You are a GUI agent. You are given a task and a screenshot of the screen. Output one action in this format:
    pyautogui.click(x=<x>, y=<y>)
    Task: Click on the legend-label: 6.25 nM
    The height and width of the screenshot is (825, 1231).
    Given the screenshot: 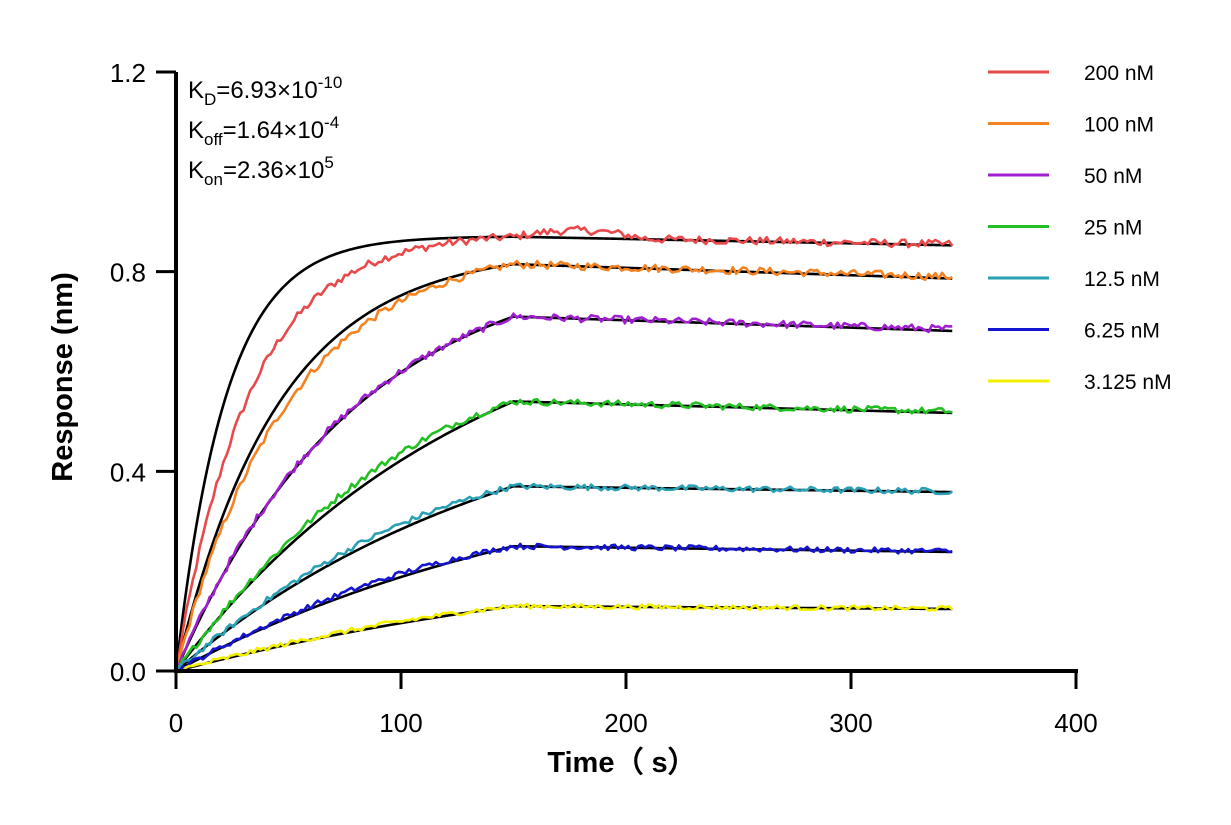 What is the action you would take?
    pyautogui.click(x=1122, y=331)
    